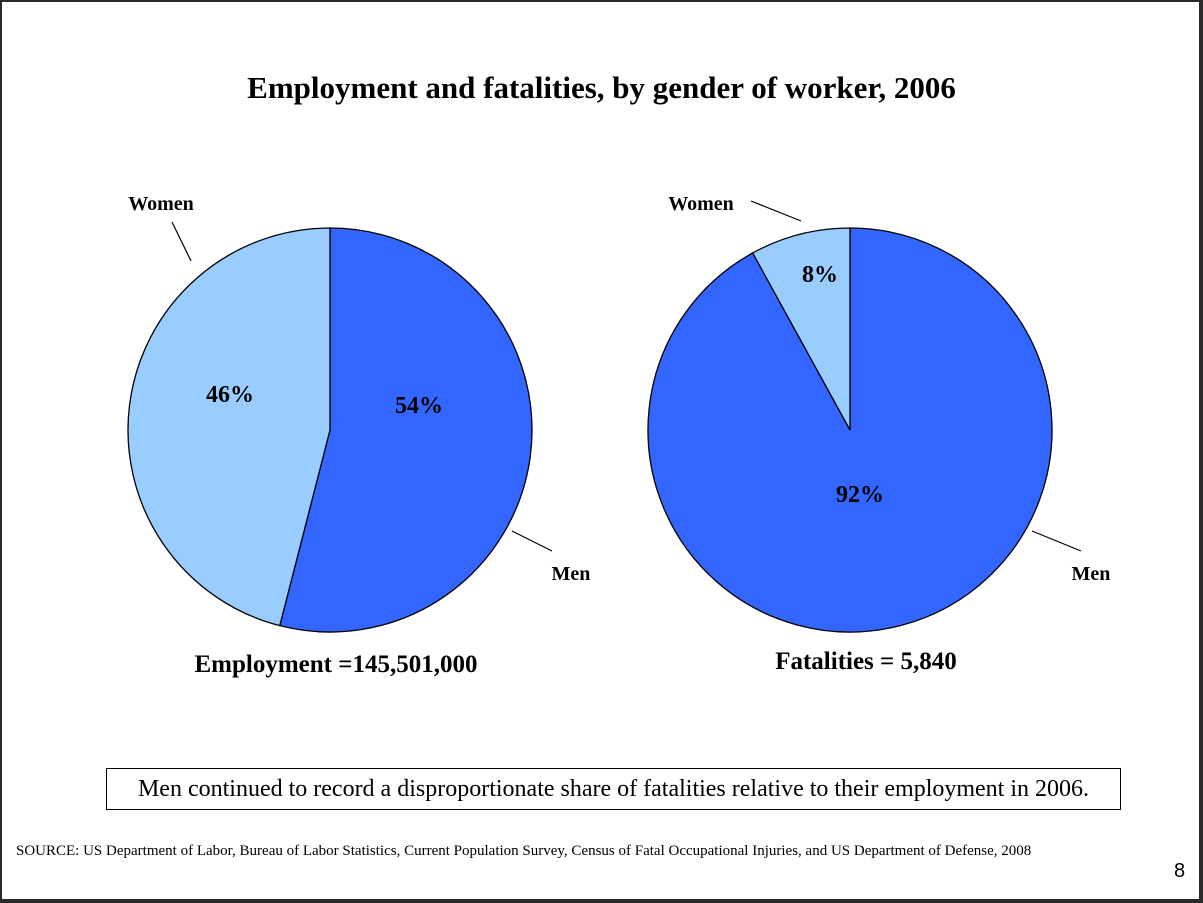 The image size is (1203, 903). Describe the element at coordinates (571, 574) in the screenshot. I see `legend-label-employment-men: Men` at that location.